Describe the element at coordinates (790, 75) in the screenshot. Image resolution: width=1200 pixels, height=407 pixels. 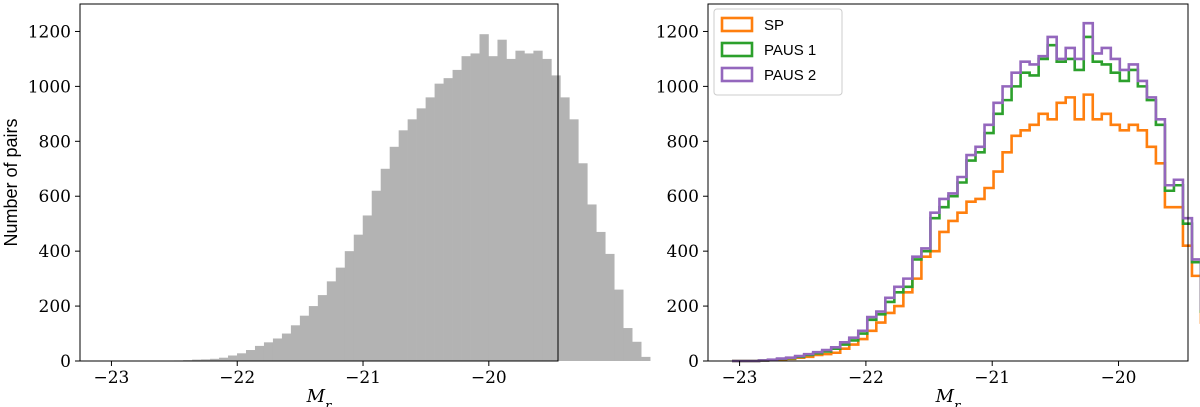
I see `legend-label-paus-2: PAUS 2` at that location.